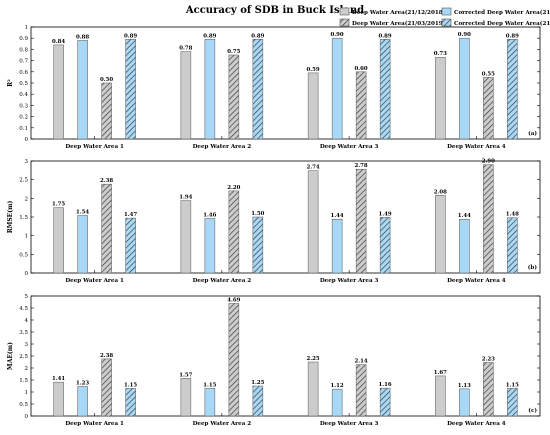 The height and width of the screenshot is (435, 550). Describe the element at coordinates (488, 162) in the screenshot. I see `bar-value-label: 2.90` at that location.